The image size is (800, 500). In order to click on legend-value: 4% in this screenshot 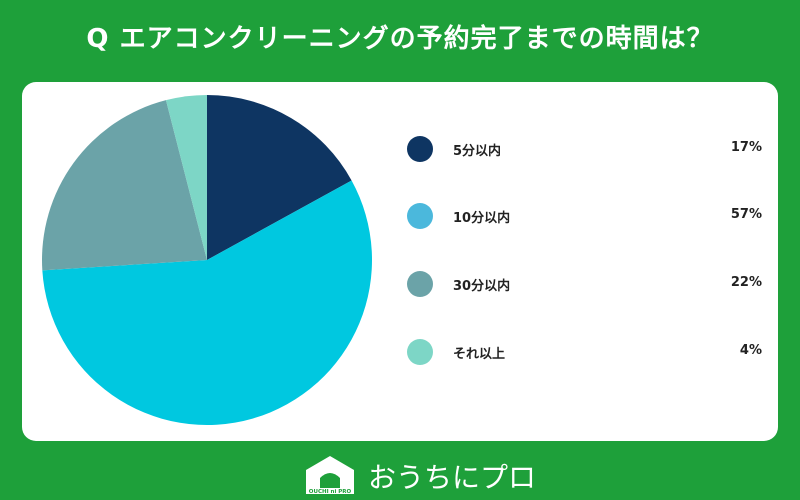, I will do `click(750, 350)`.